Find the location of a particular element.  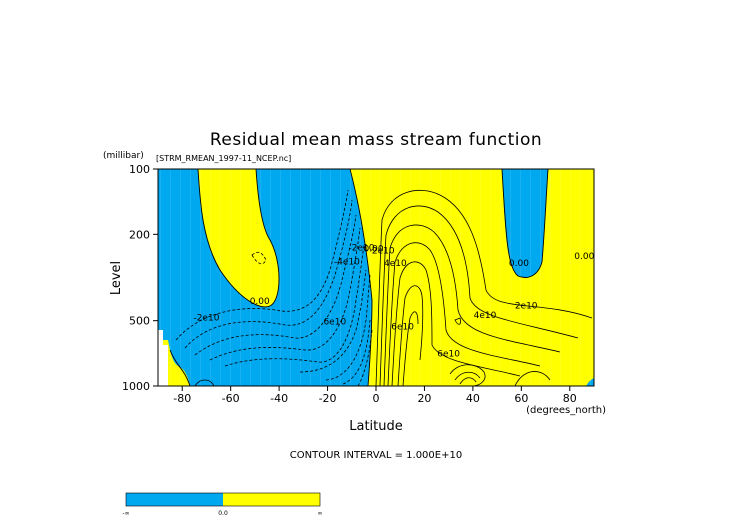

contour-label: -4e10 is located at coordinates (347, 262).